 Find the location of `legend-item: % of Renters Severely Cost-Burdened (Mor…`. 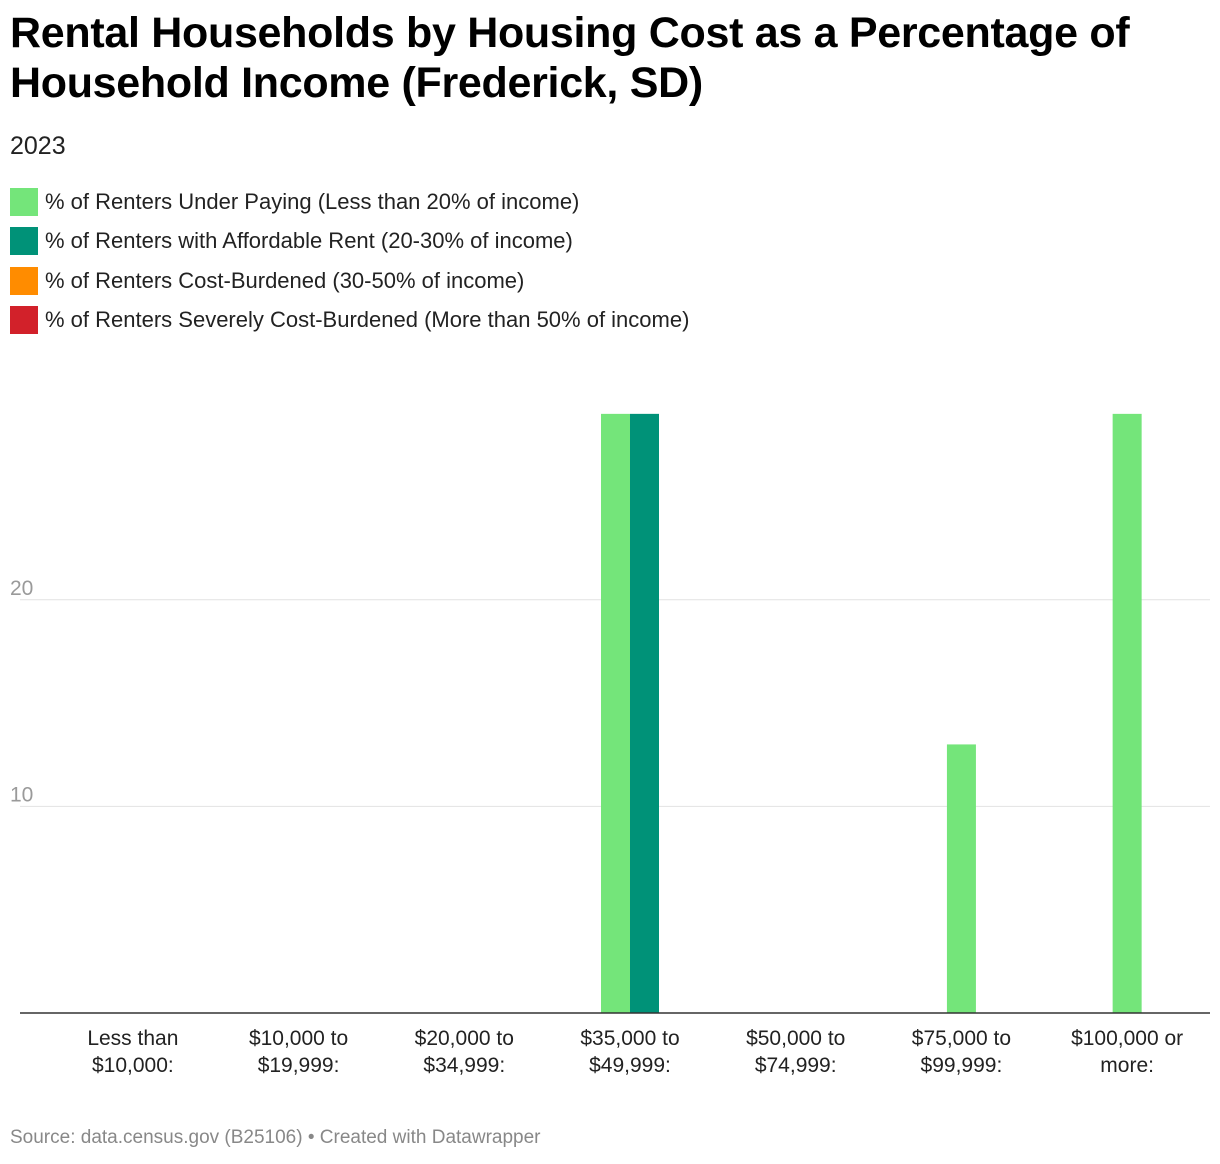

legend-item: % of Renters Severely Cost-Burdened (Mor… is located at coordinates (349, 321).